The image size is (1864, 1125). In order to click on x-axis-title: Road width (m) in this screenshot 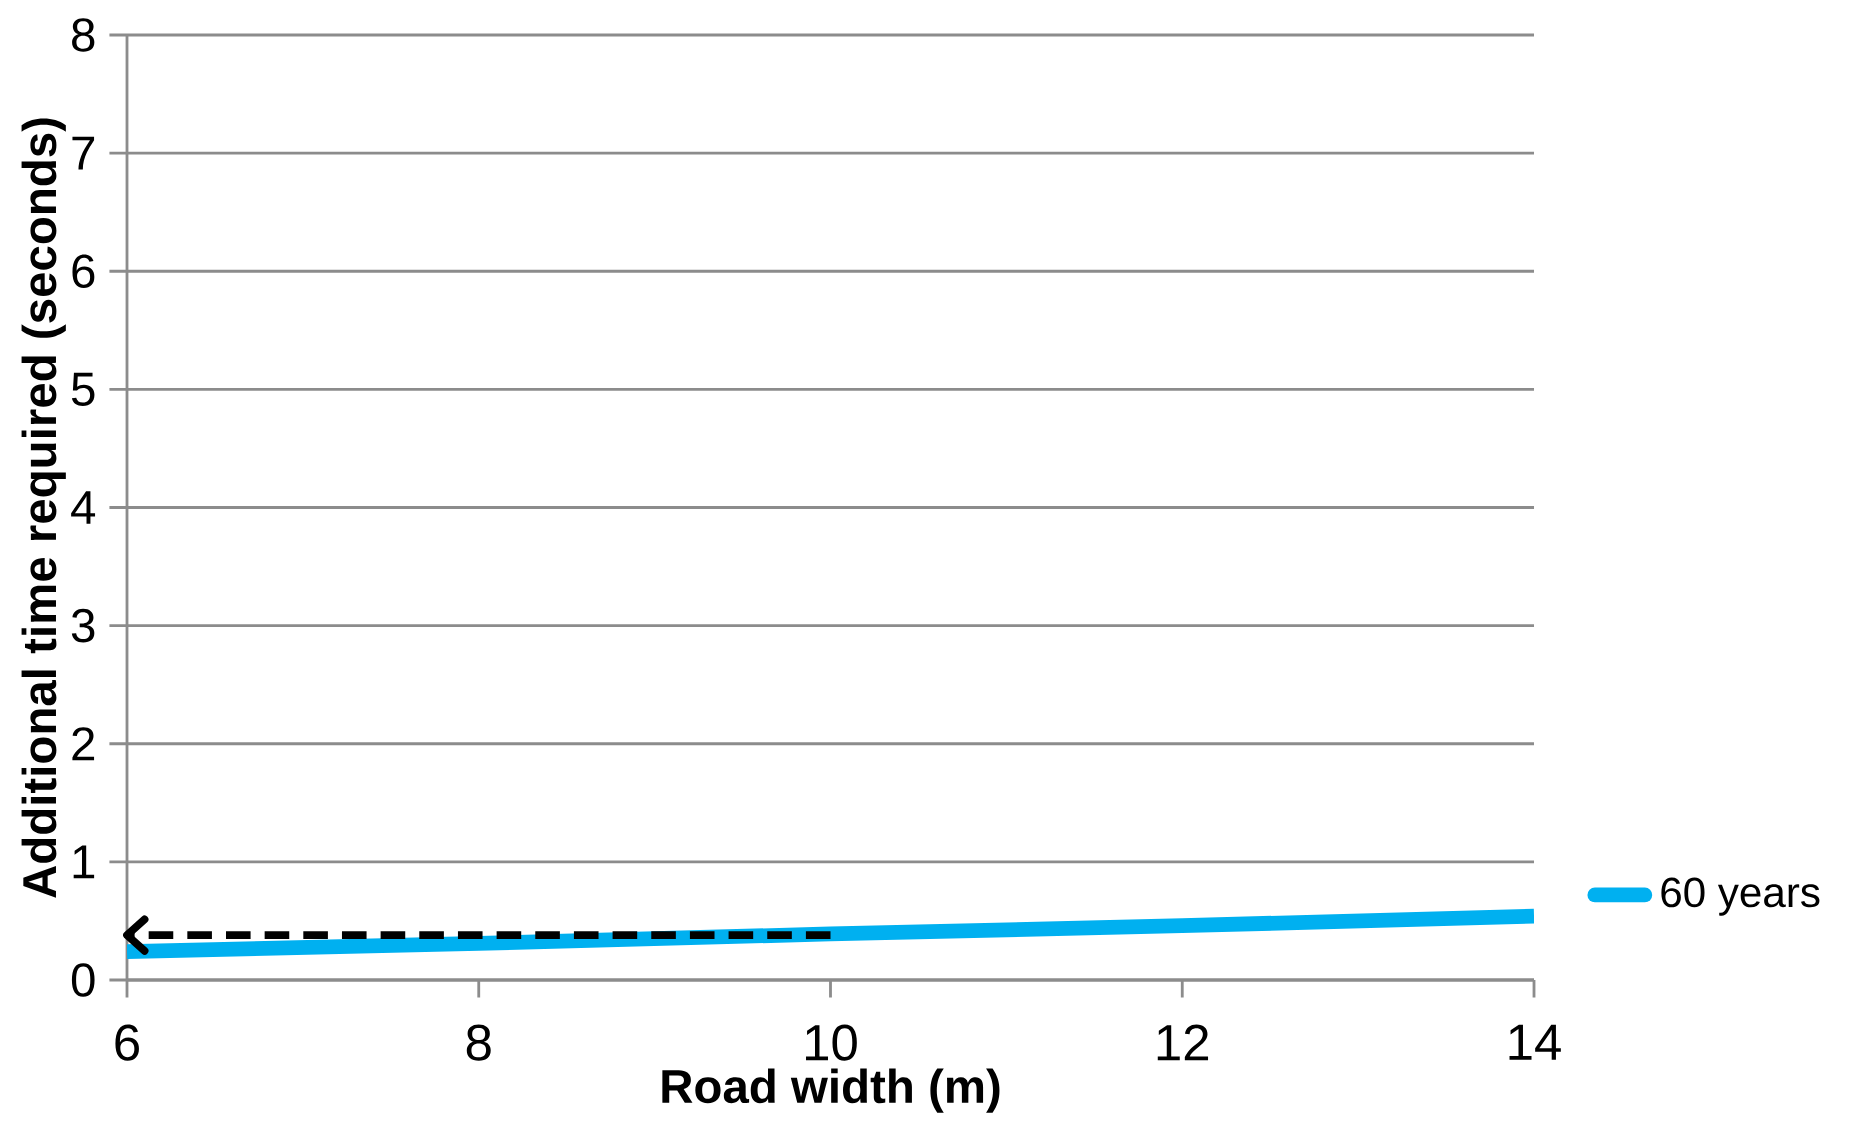, I will do `click(831, 1090)`.